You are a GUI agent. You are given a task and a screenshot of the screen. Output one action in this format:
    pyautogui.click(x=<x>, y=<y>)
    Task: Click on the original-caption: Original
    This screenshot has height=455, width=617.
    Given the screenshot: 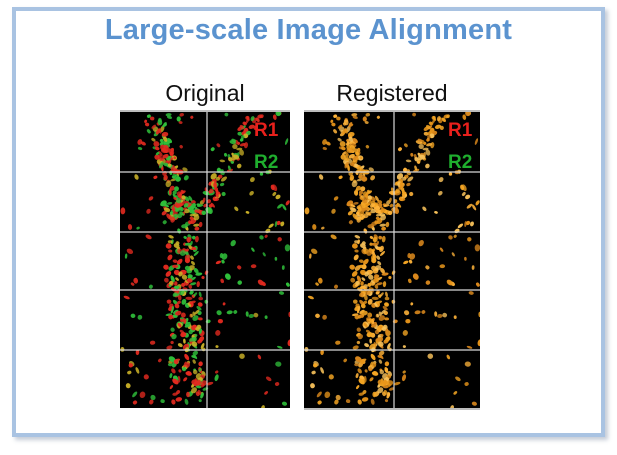 What is the action you would take?
    pyautogui.click(x=205, y=93)
    